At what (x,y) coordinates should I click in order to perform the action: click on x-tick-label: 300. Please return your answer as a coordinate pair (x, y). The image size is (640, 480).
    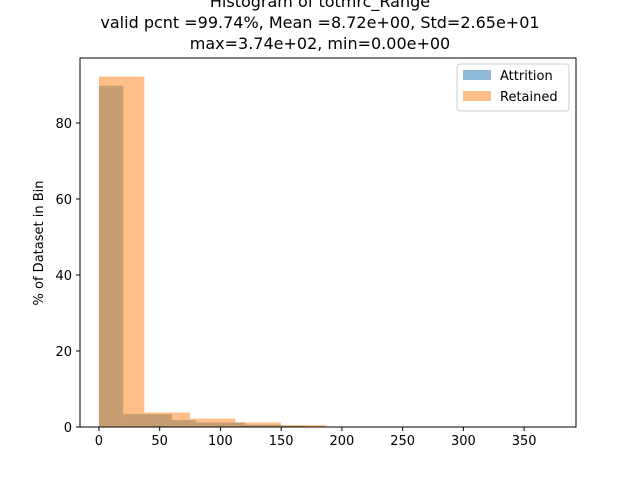
    Looking at the image, I should click on (463, 441).